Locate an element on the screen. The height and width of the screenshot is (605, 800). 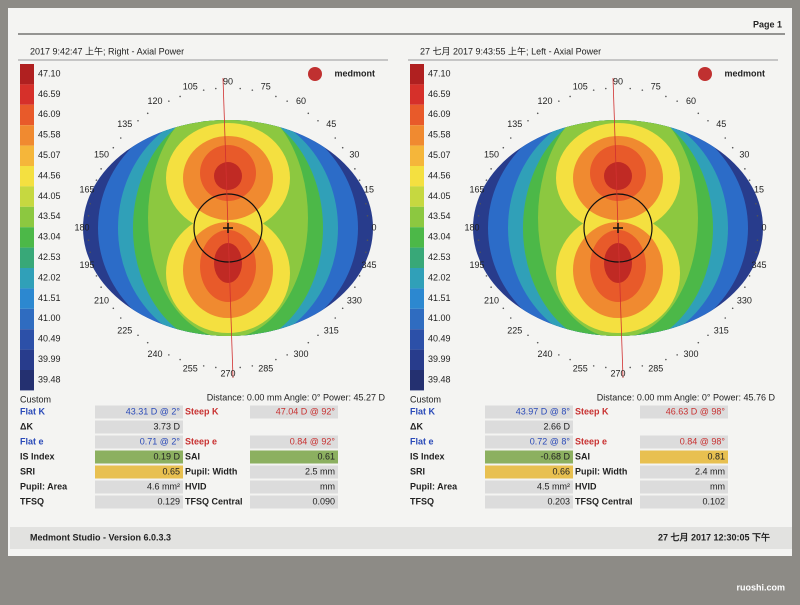
angle-label: 285 is located at coordinates (655, 368).